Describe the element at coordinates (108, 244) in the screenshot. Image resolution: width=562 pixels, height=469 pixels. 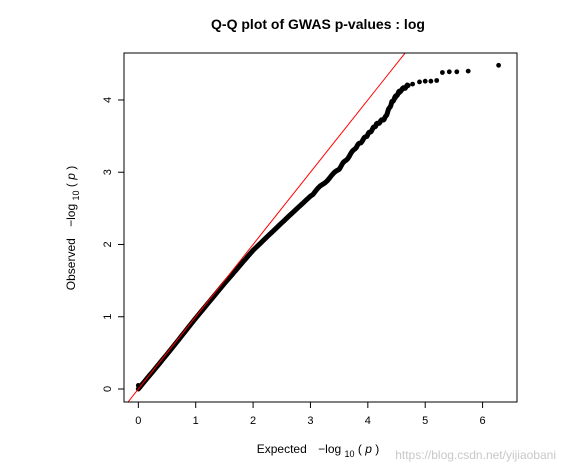
I see `y-tick-label-2: 2` at that location.